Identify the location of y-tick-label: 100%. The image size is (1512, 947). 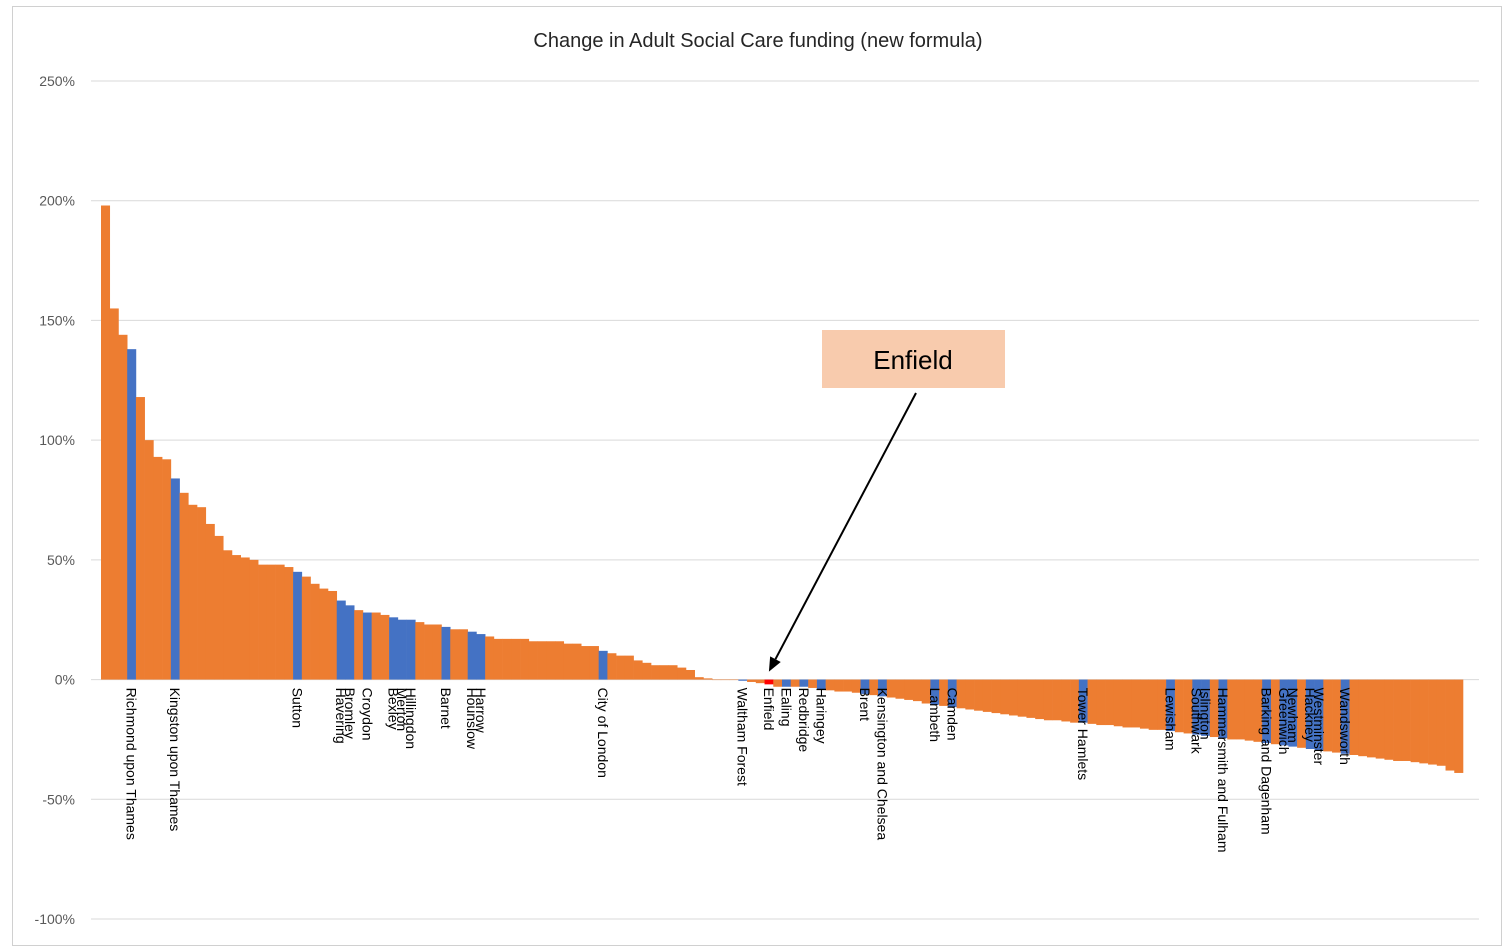
(57, 440).